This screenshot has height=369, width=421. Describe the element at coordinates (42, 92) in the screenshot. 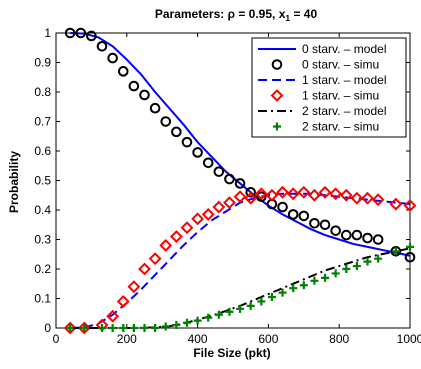

I see `y-tick-label: 0.8` at that location.